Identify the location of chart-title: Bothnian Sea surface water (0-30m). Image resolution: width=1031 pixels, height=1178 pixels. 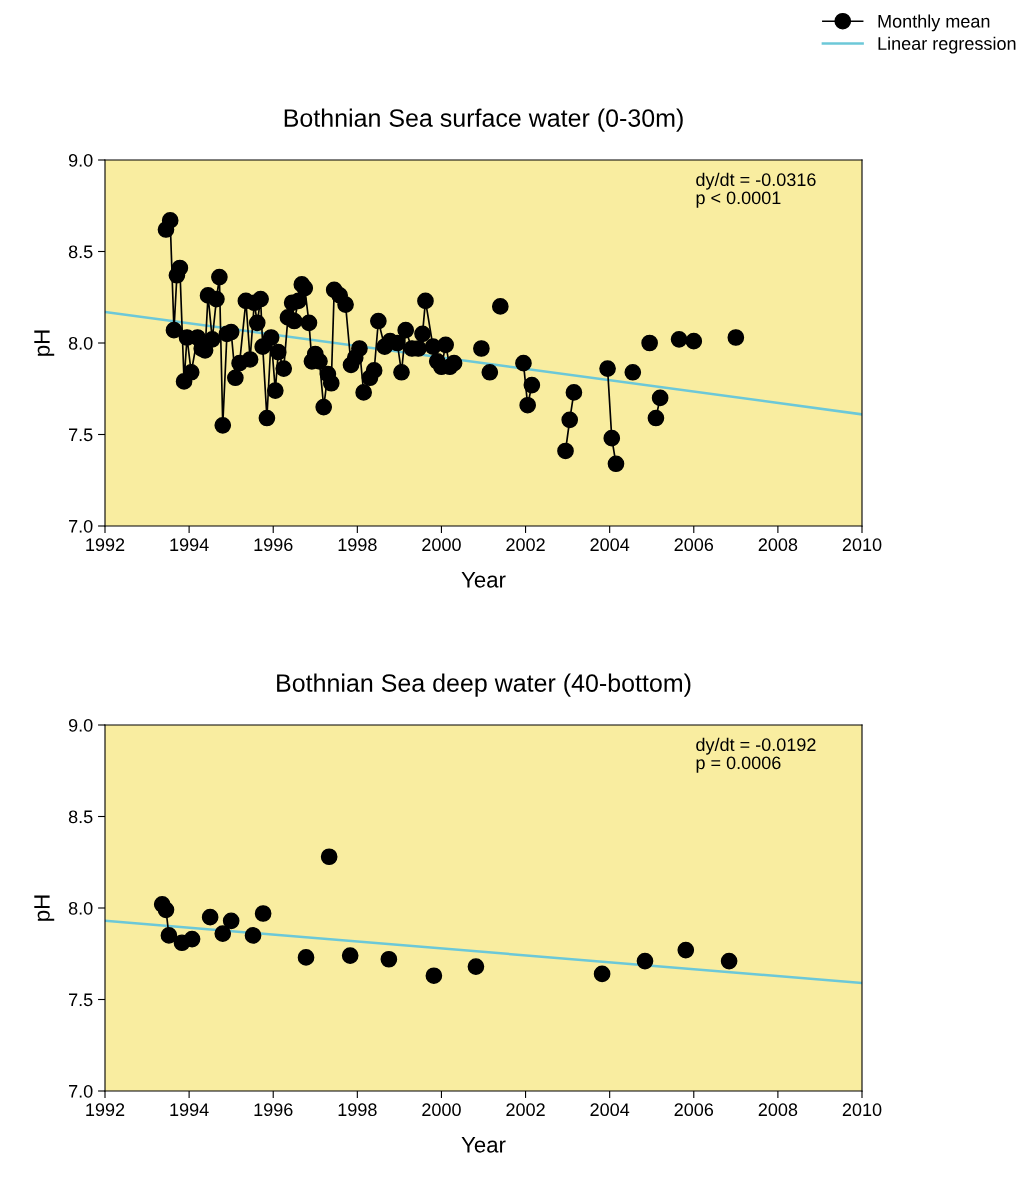
(483, 120).